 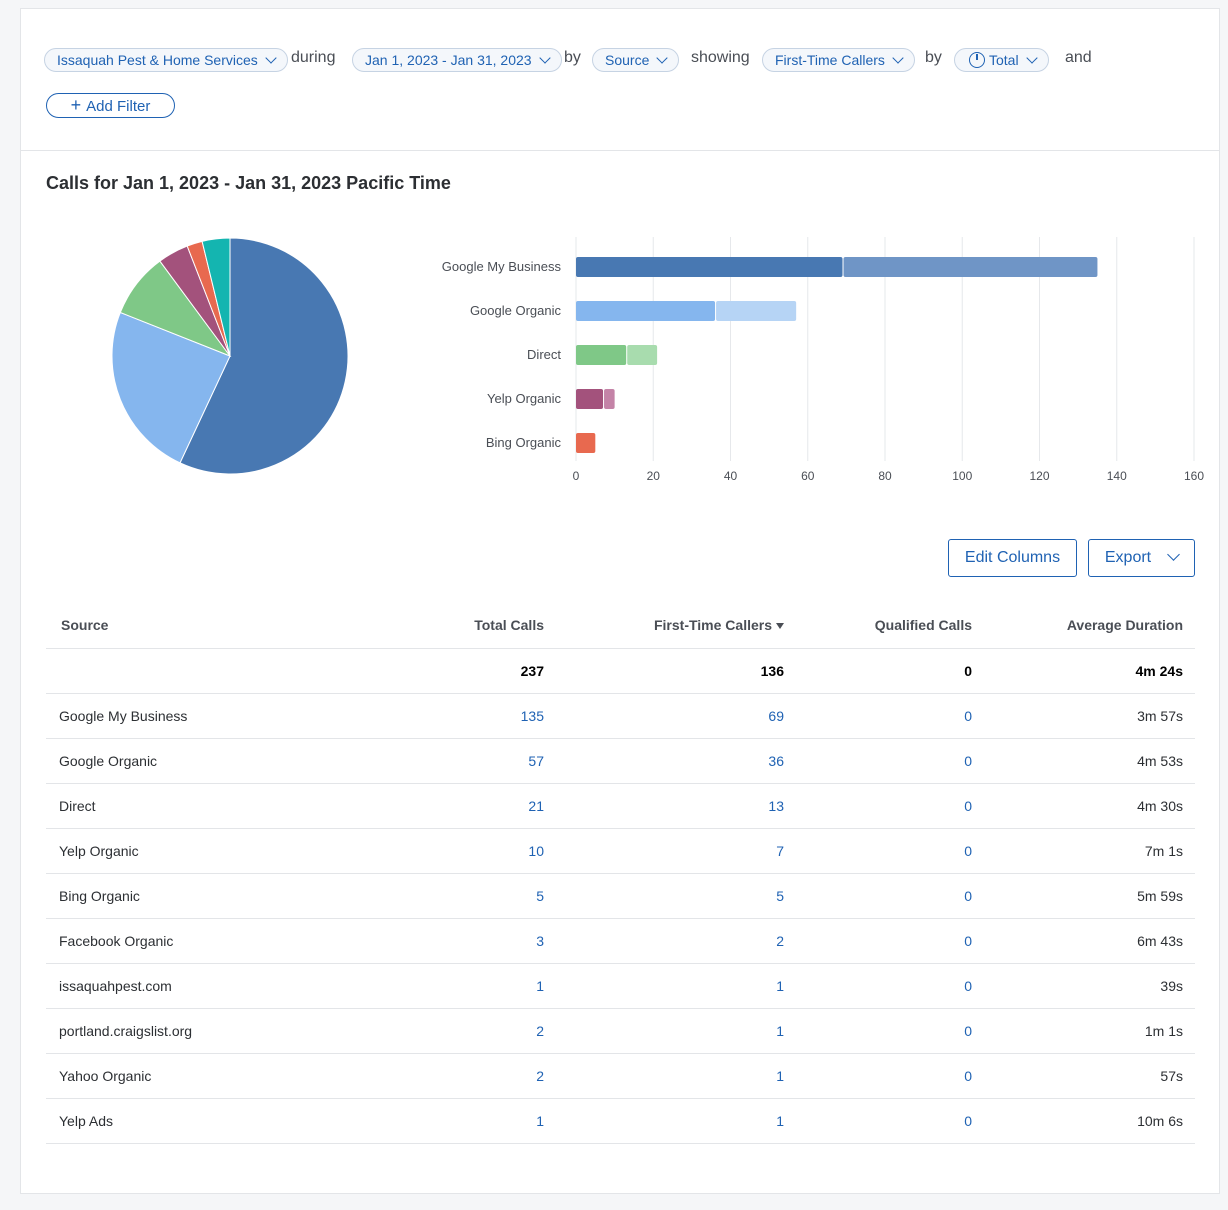 I want to click on totals-average-duration: 4m 24s, so click(x=1089, y=671).